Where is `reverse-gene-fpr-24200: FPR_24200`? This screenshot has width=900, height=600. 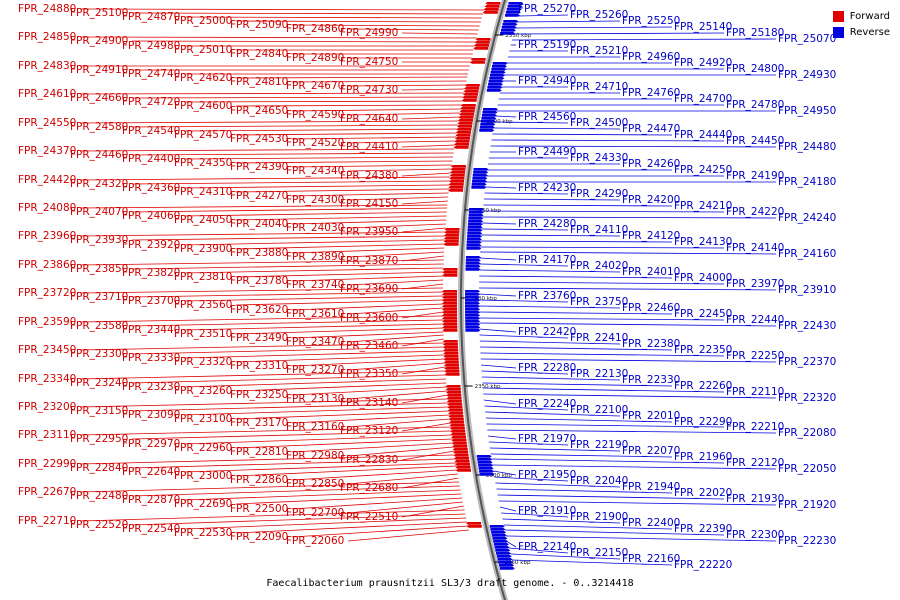
reverse-gene-fpr-24200: FPR_24200 is located at coordinates (581, 200).